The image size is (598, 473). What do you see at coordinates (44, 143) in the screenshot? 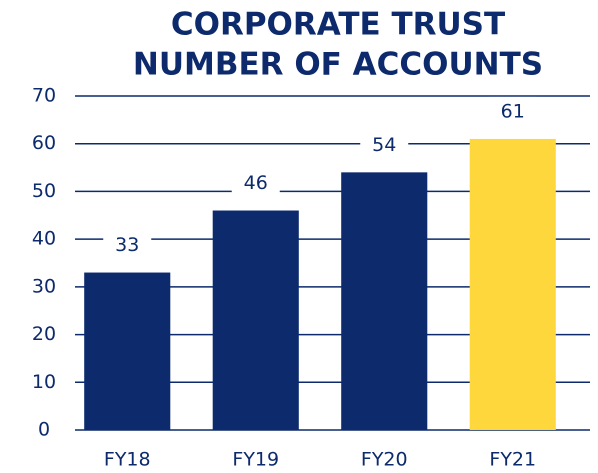
I see `y-tick-label: 60` at bounding box center [44, 143].